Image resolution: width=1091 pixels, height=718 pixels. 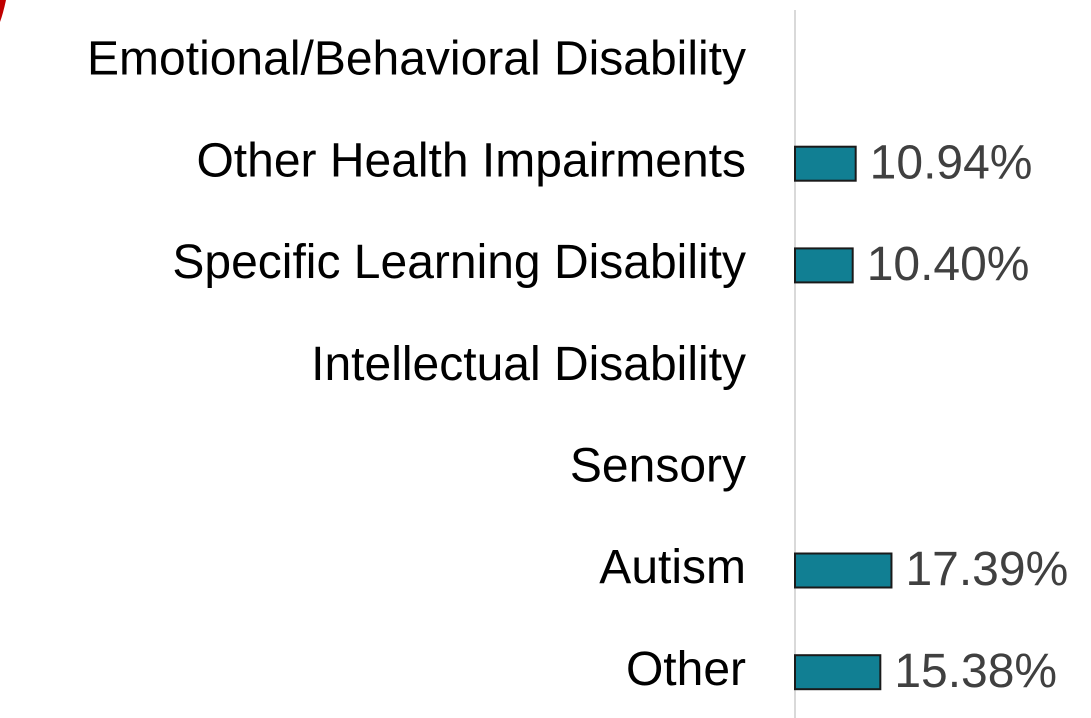 I want to click on category-label: Other Health Impairments, so click(x=471, y=160).